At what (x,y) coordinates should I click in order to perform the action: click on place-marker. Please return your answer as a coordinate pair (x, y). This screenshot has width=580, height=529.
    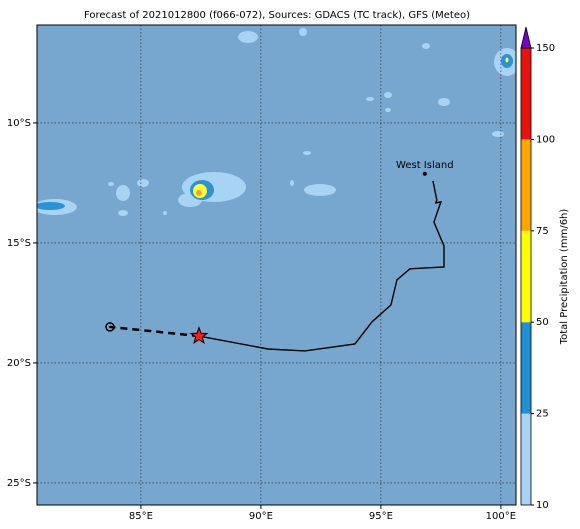
    Looking at the image, I should click on (424, 173).